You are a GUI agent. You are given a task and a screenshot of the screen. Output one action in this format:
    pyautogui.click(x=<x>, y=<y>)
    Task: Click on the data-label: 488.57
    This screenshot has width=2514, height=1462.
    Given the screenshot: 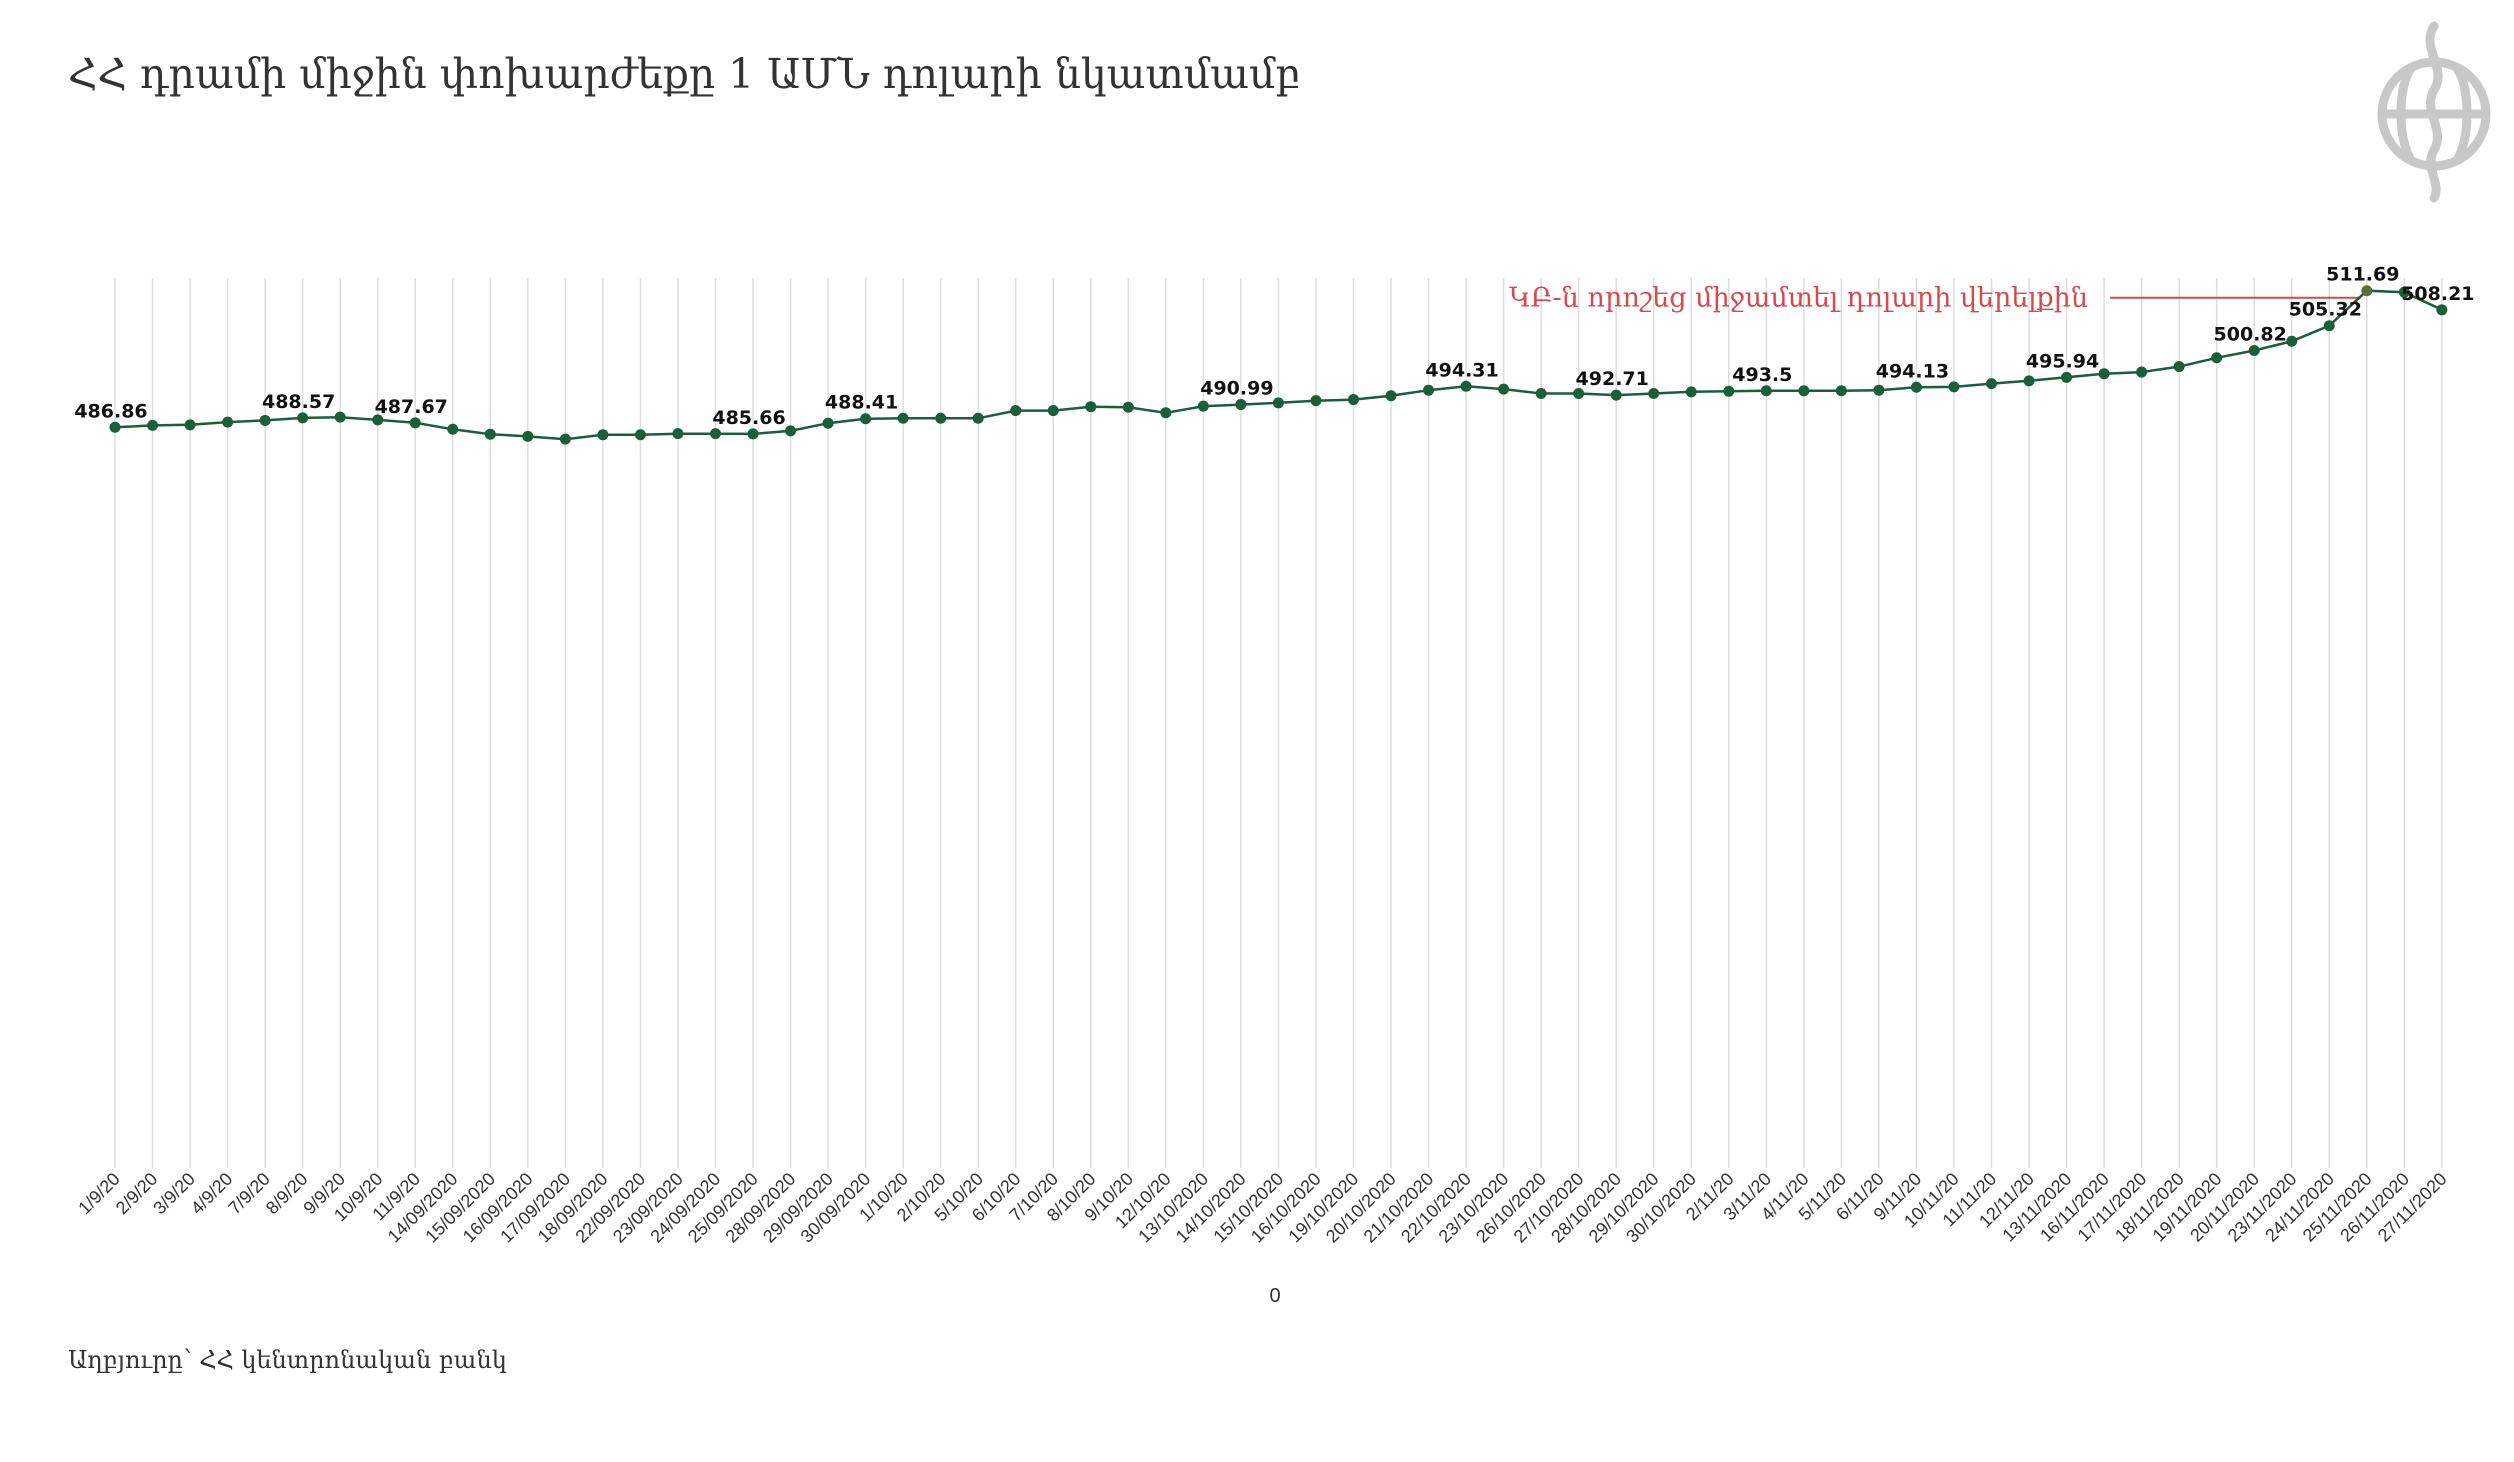 What is the action you would take?
    pyautogui.click(x=298, y=402)
    